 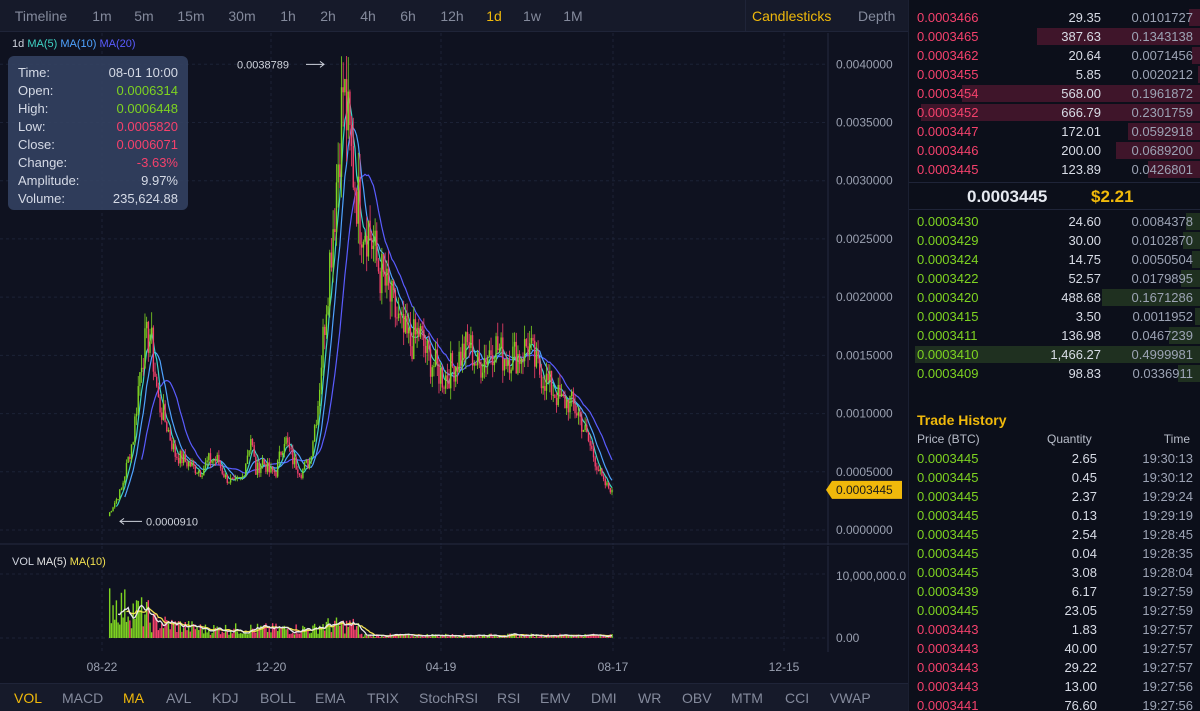 What do you see at coordinates (191, 16) in the screenshot?
I see `interval-15m: 15m` at bounding box center [191, 16].